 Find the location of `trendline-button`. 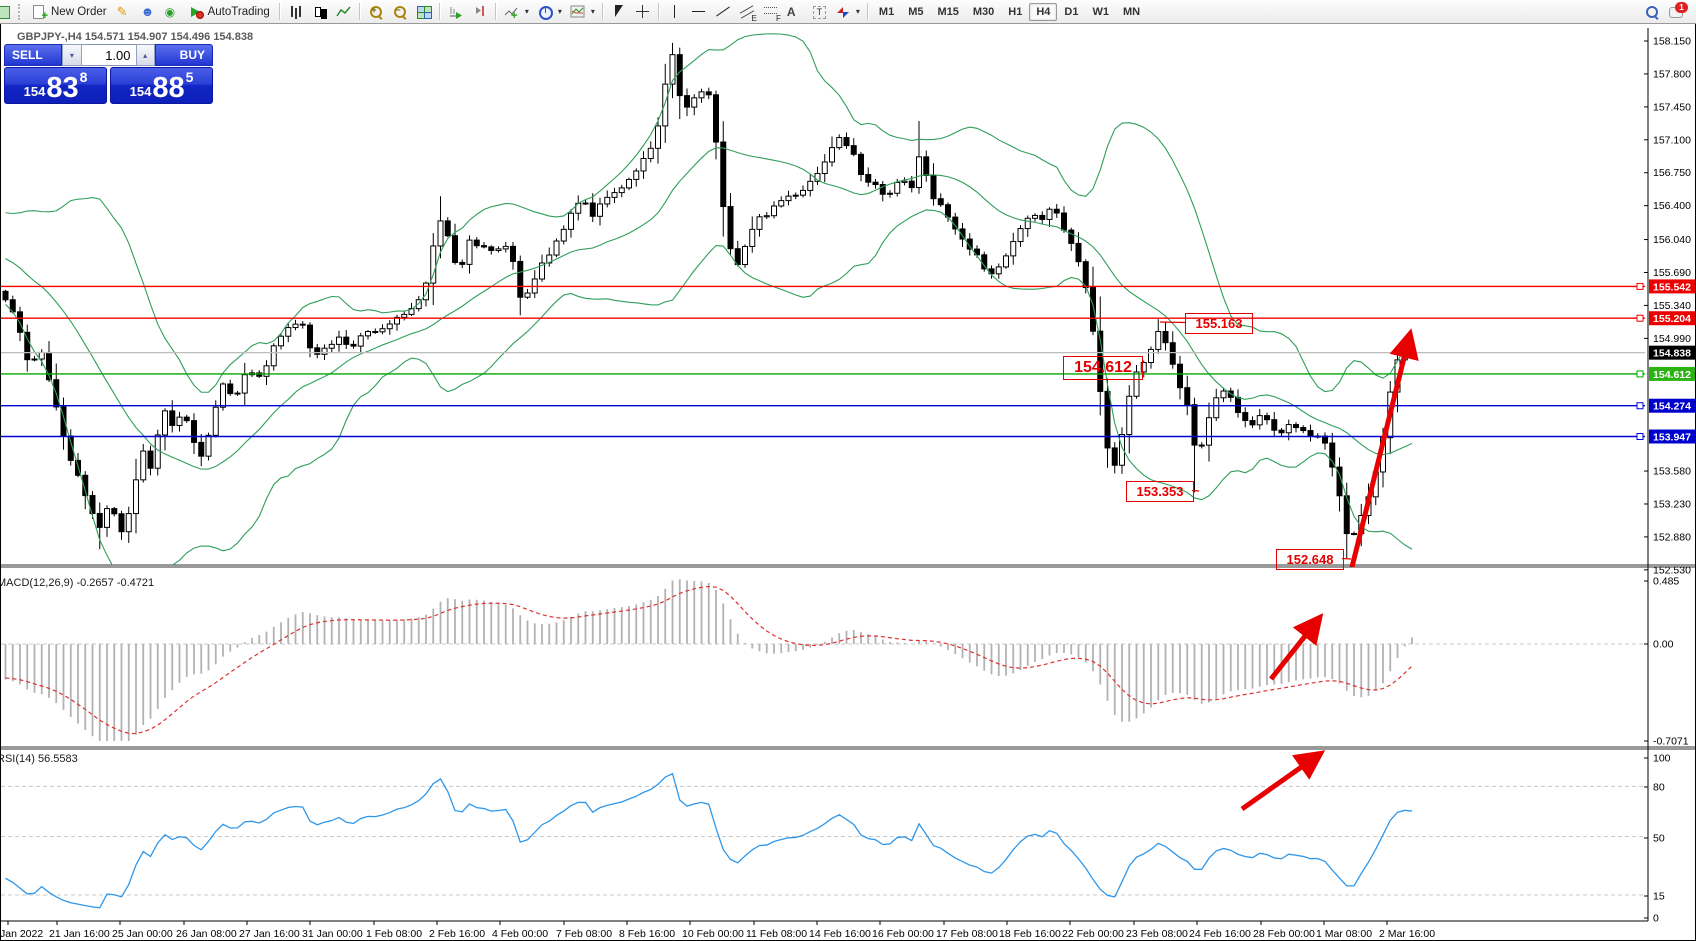

trendline-button is located at coordinates (723, 11).